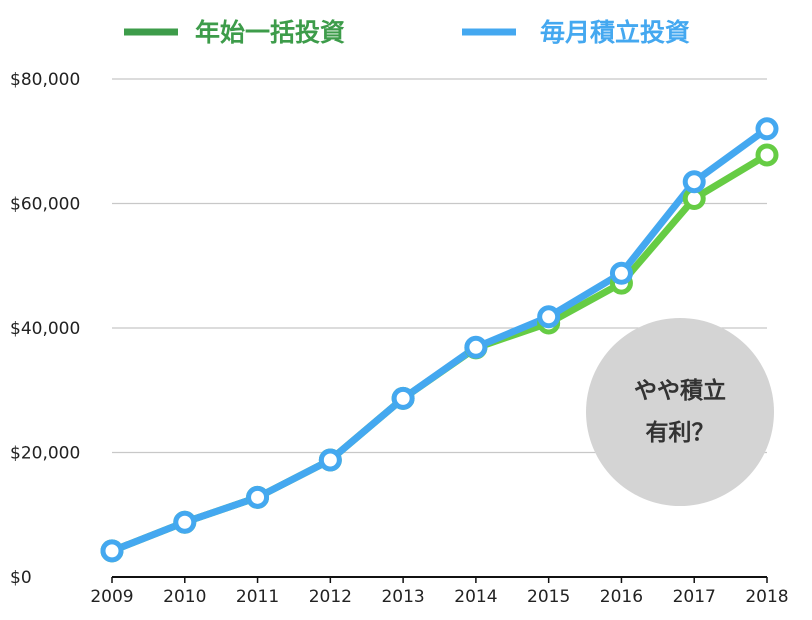 This screenshot has width=812, height=620. I want to click on x-tick-label: 2016, so click(621, 597).